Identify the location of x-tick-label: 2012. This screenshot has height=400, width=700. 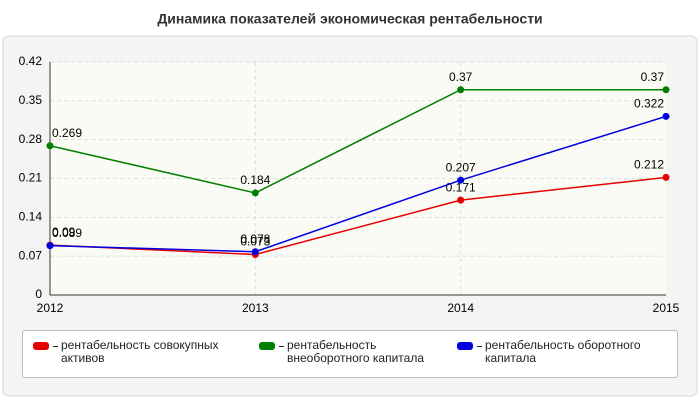
(50, 308).